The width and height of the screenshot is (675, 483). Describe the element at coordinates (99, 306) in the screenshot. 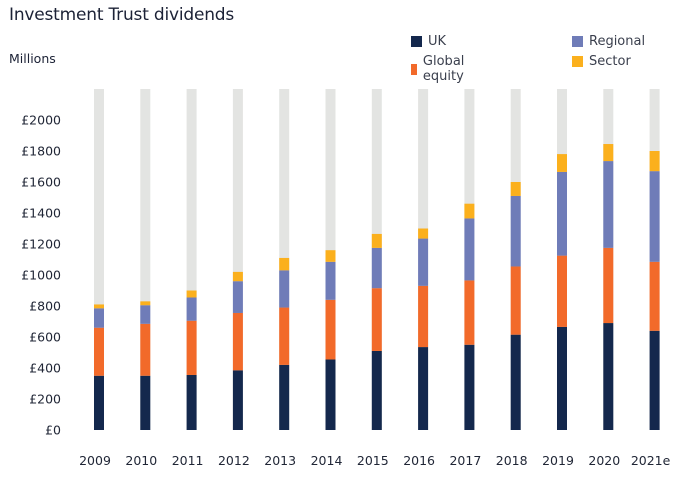

I see `bar-segment-sector-2009` at that location.